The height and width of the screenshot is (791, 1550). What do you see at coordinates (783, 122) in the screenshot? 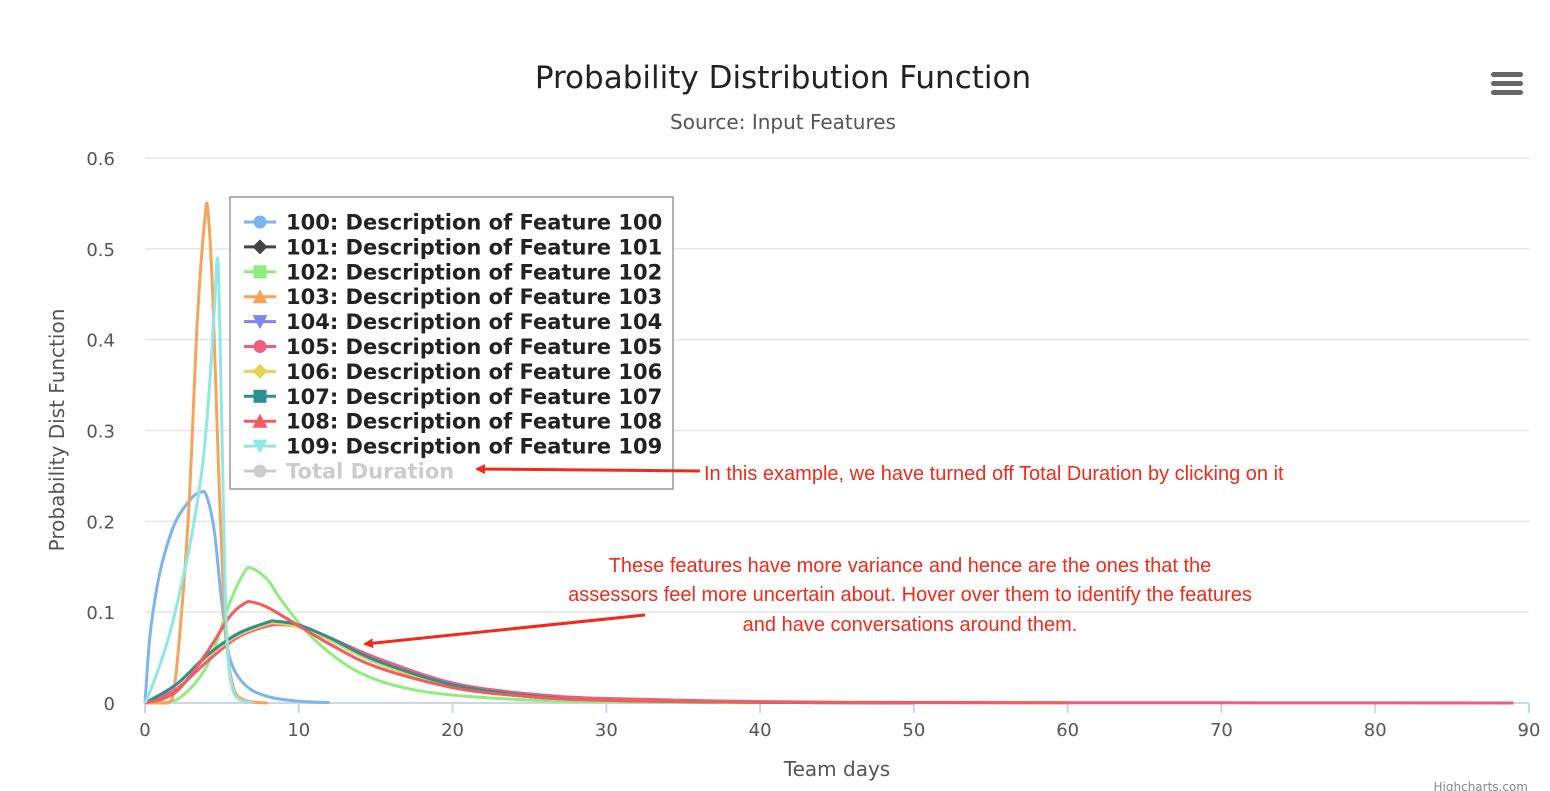
I see `chart-subtitle: Source: Input Features` at bounding box center [783, 122].